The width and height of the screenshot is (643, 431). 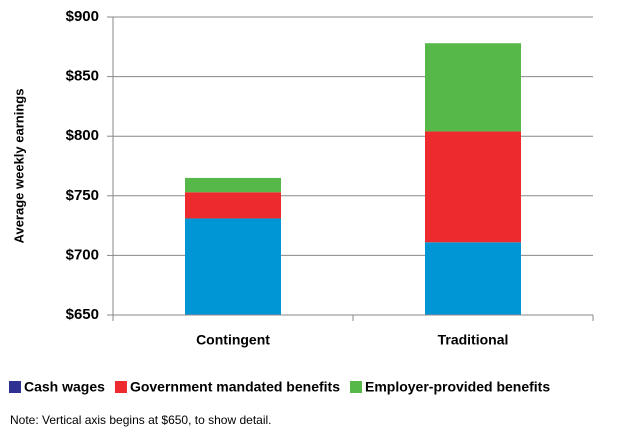 What do you see at coordinates (82, 135) in the screenshot?
I see `y-tick-label: $800` at bounding box center [82, 135].